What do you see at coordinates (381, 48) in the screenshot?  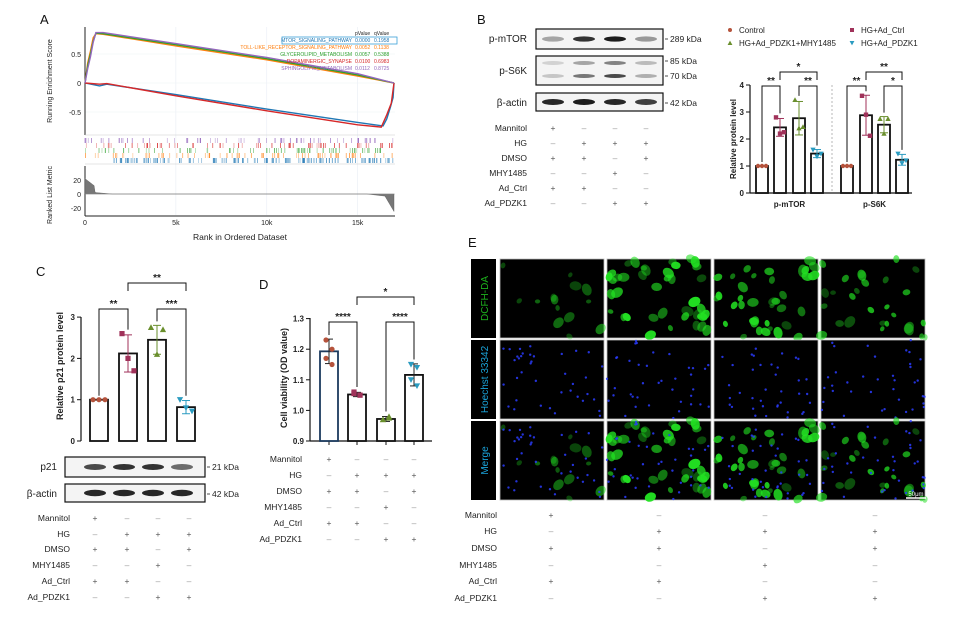 I see `legend-qvalue: 0.1138` at bounding box center [381, 48].